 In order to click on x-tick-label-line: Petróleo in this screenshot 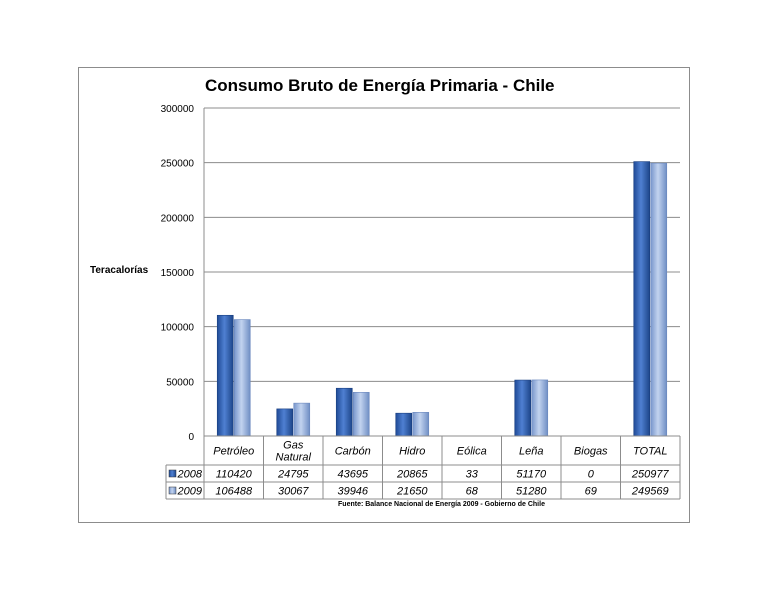, I will do `click(233, 452)`.